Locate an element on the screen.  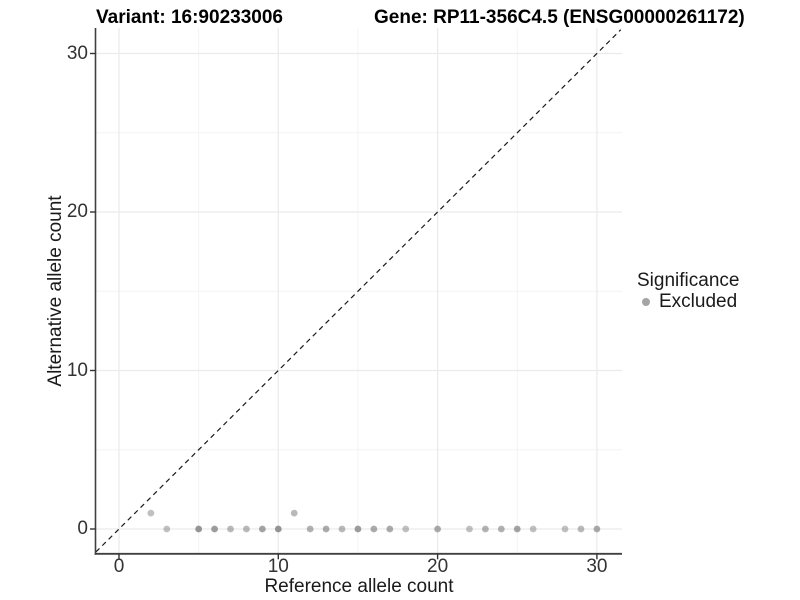
y-tick-label: 30 is located at coordinates (77, 53).